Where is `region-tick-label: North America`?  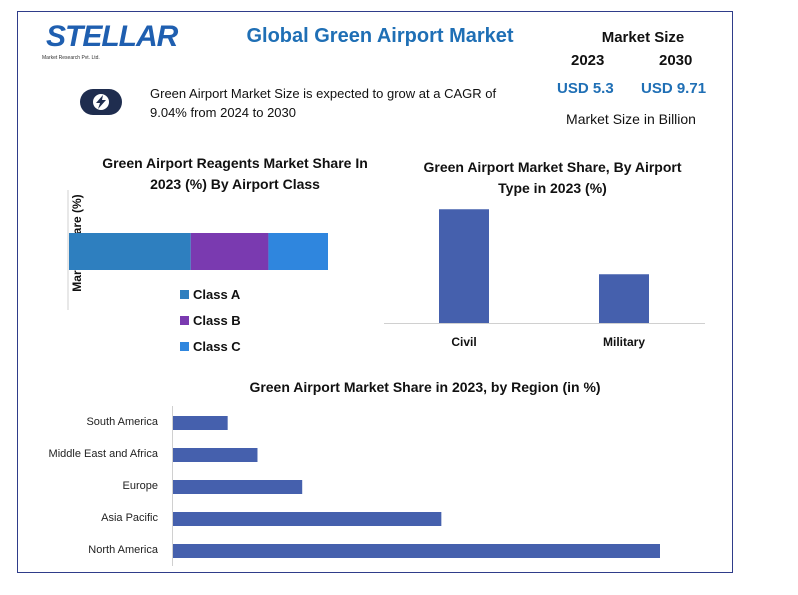
region-tick-label: North America is located at coordinates (123, 550).